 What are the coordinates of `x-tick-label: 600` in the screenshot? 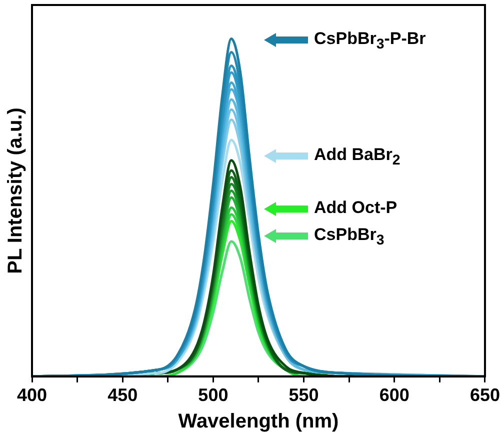 It's located at (394, 395).